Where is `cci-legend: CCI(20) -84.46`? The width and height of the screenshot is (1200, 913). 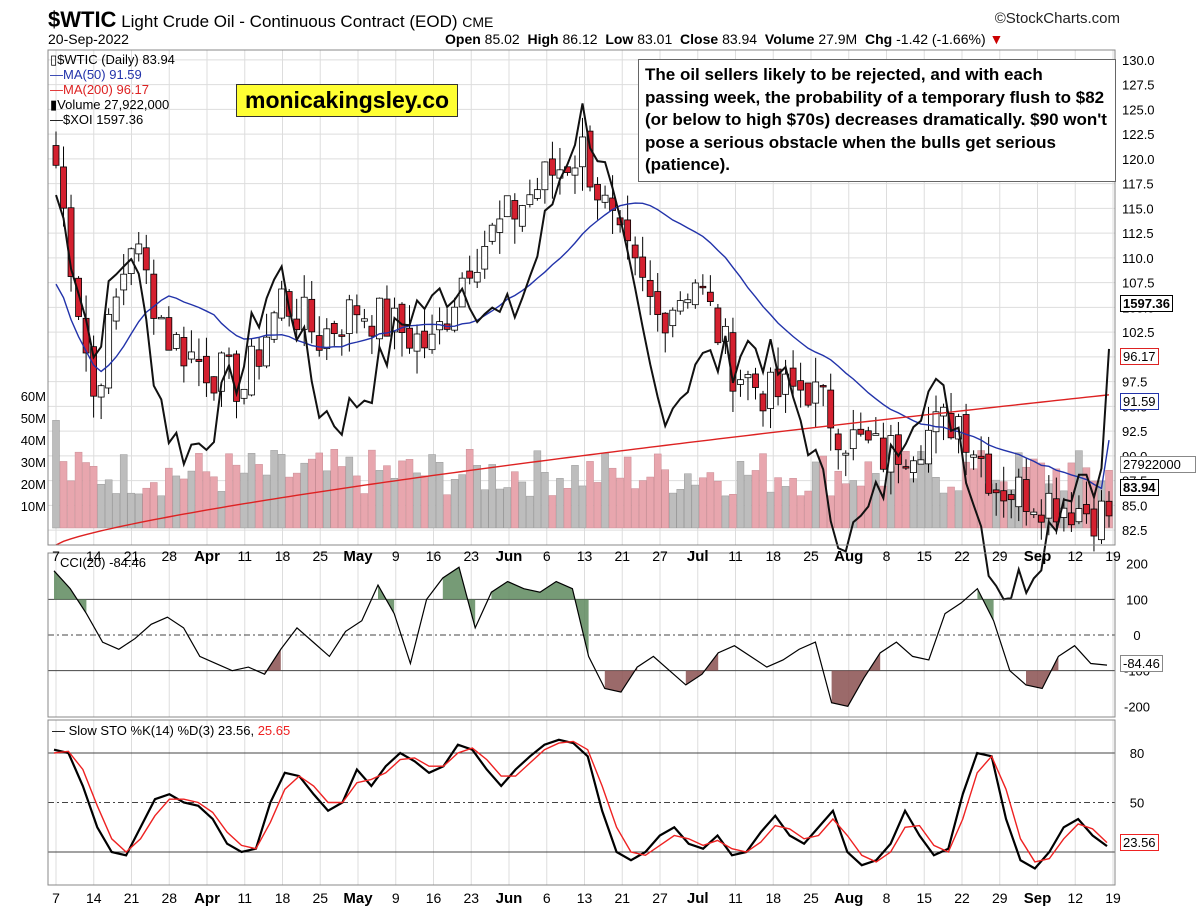 cci-legend: CCI(20) -84.46 is located at coordinates (103, 562).